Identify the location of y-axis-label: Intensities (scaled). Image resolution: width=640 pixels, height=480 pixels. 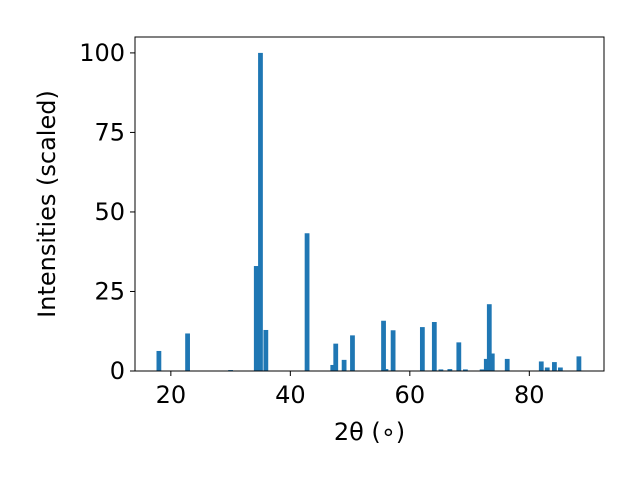
(47, 204).